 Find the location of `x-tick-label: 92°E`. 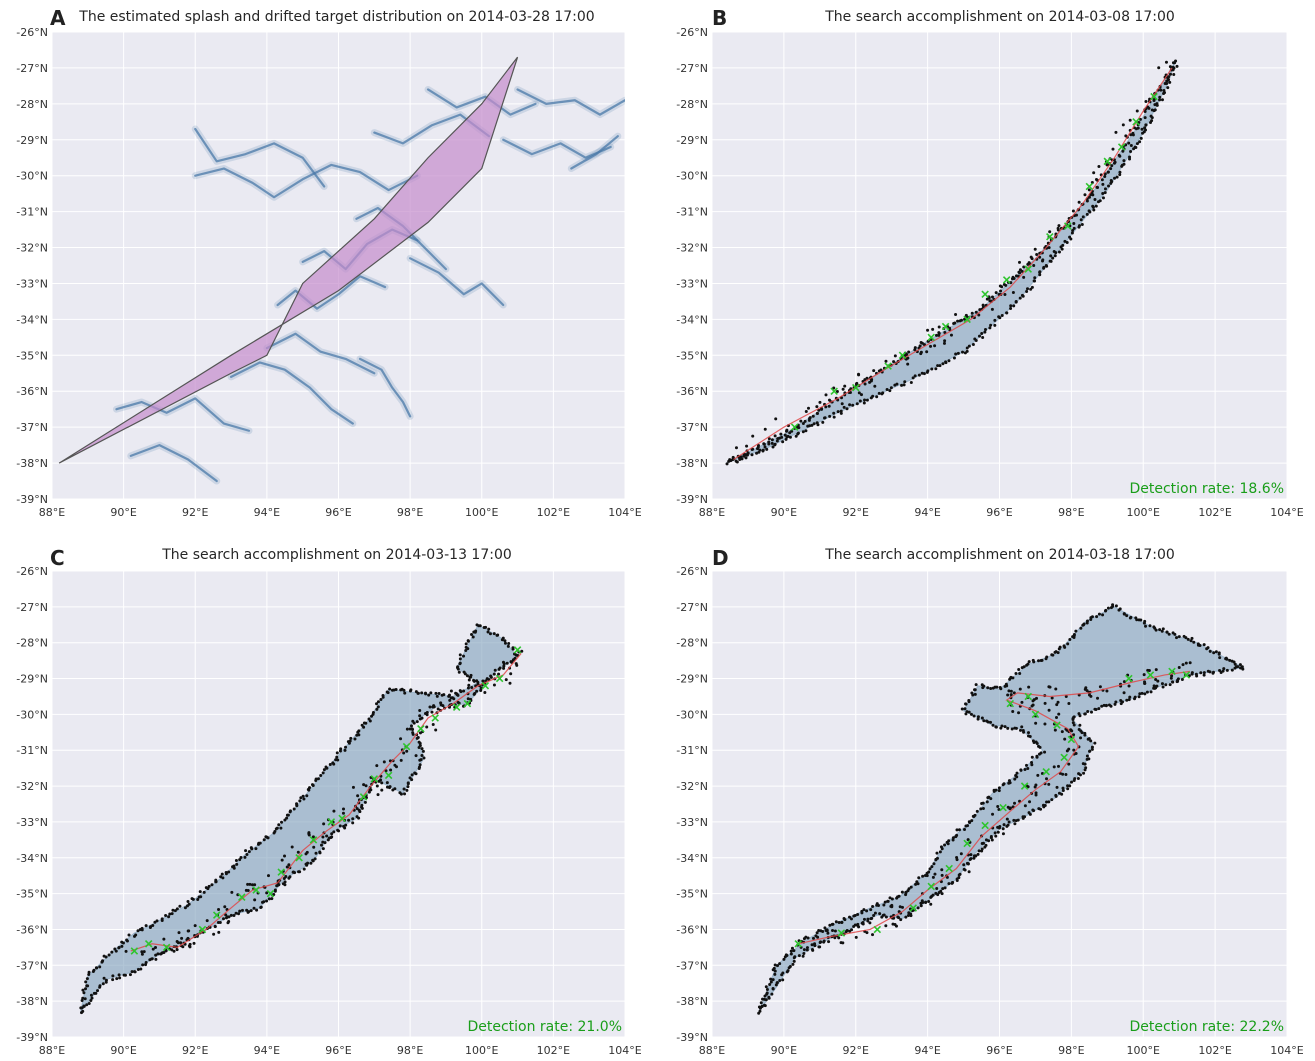

x-tick-label: 92°E is located at coordinates (856, 1050).